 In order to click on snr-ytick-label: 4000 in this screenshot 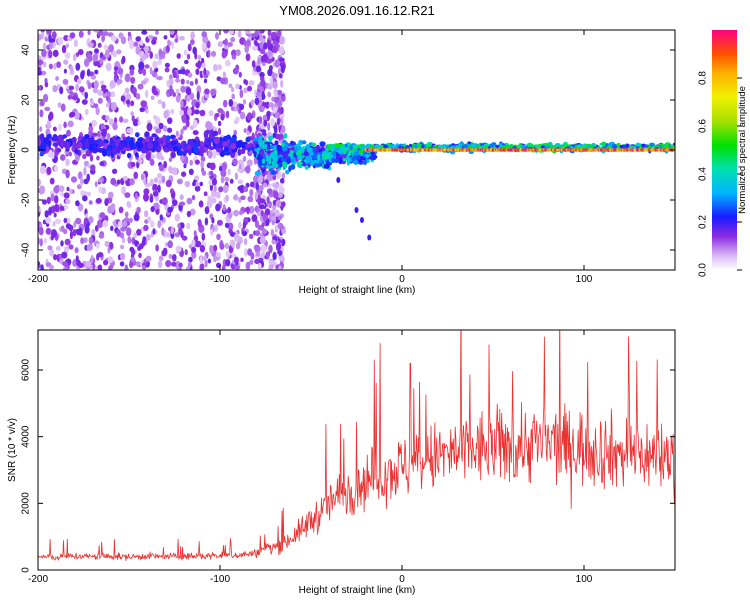, I will do `click(26, 436)`.